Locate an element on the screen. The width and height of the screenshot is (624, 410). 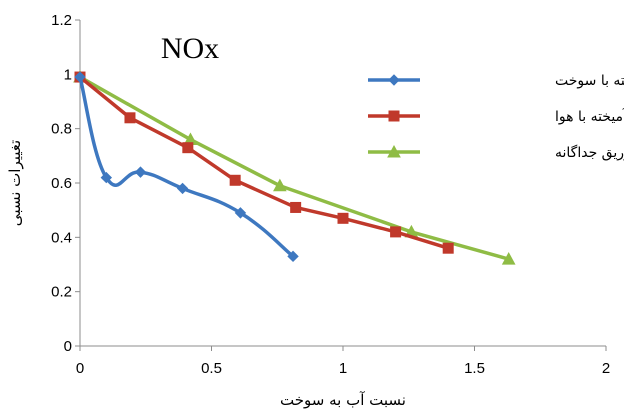
legend-label: پیش آمیخته با هوا is located at coordinates (589, 116).